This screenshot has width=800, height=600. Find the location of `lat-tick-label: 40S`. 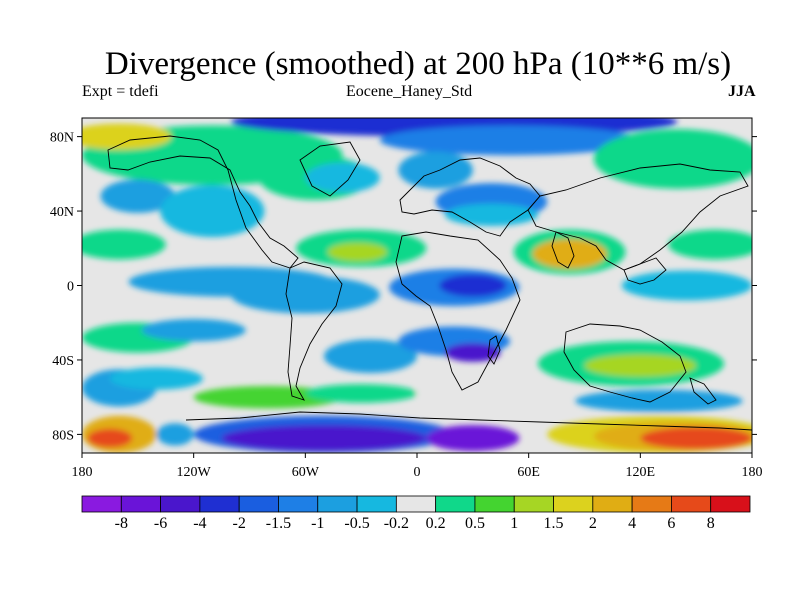

lat-tick-label: 40S is located at coordinates (63, 361).